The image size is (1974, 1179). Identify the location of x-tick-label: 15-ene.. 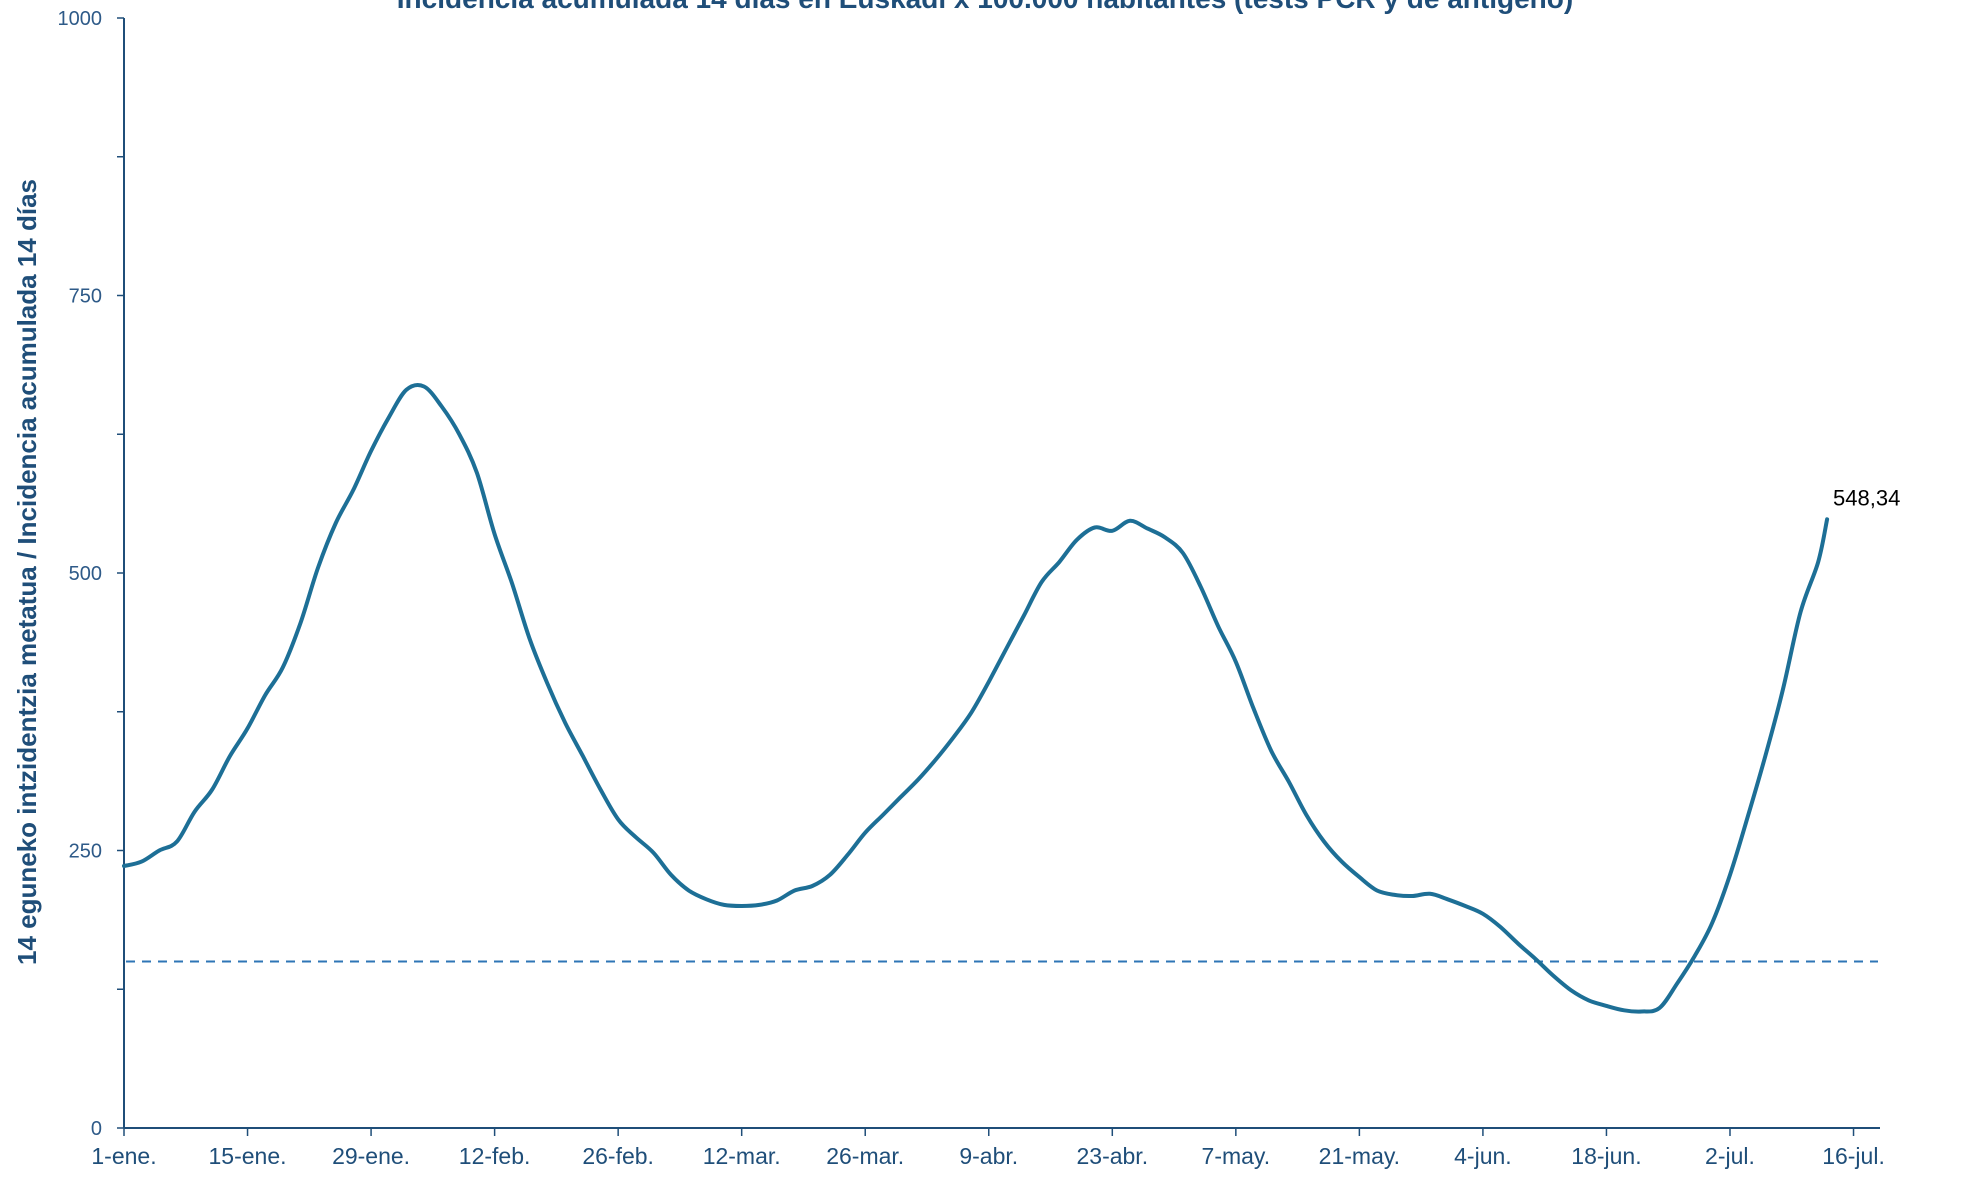
(248, 1156).